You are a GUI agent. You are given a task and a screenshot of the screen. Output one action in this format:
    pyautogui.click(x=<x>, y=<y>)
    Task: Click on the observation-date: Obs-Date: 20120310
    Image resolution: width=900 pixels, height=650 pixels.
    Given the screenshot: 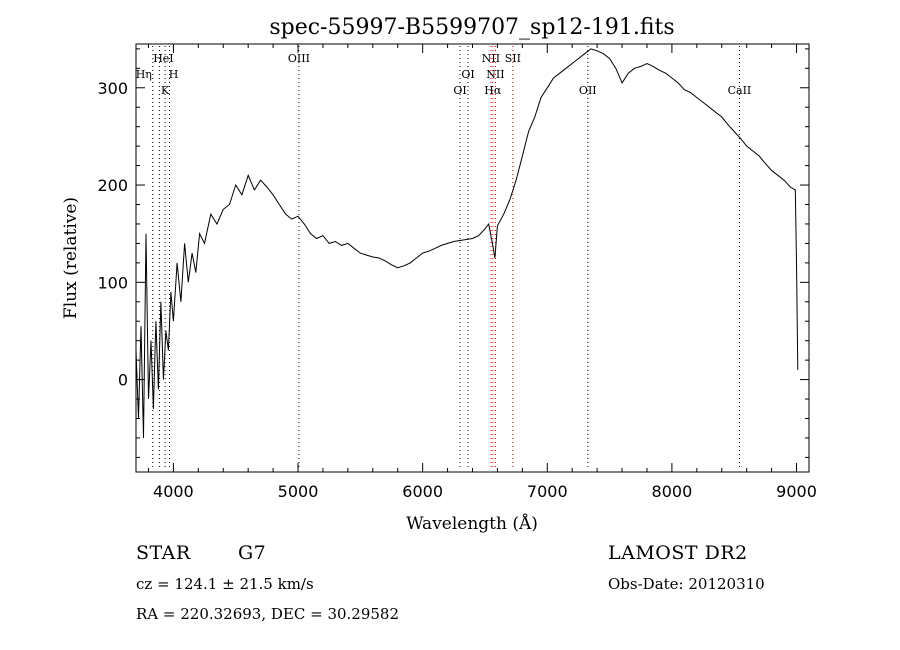 What is the action you would take?
    pyautogui.click(x=686, y=584)
    